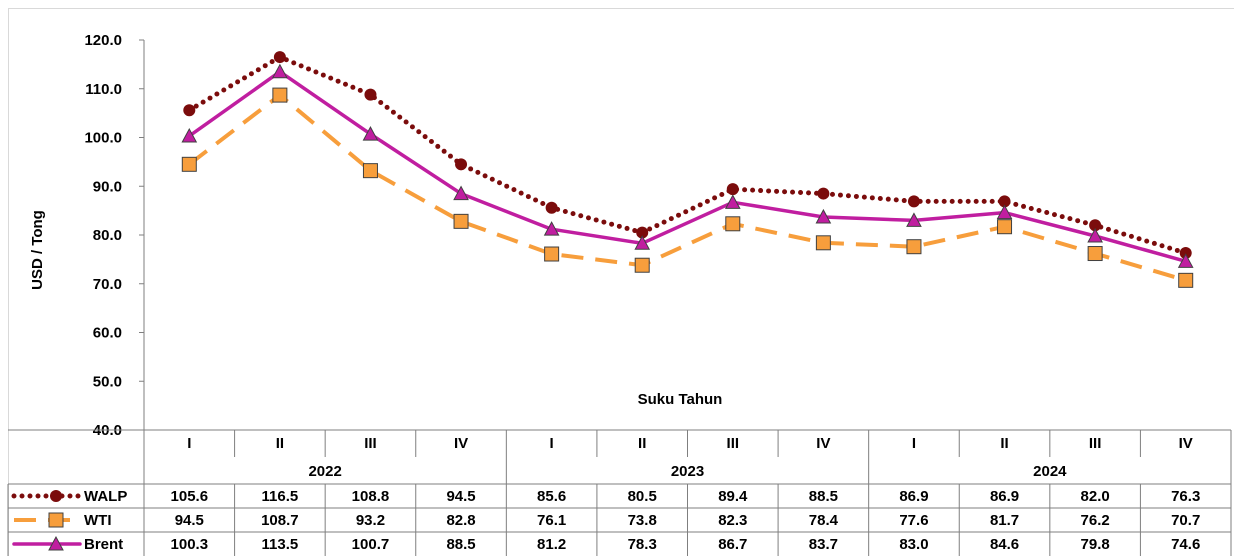  I want to click on data-value: 94.5, so click(460, 496).